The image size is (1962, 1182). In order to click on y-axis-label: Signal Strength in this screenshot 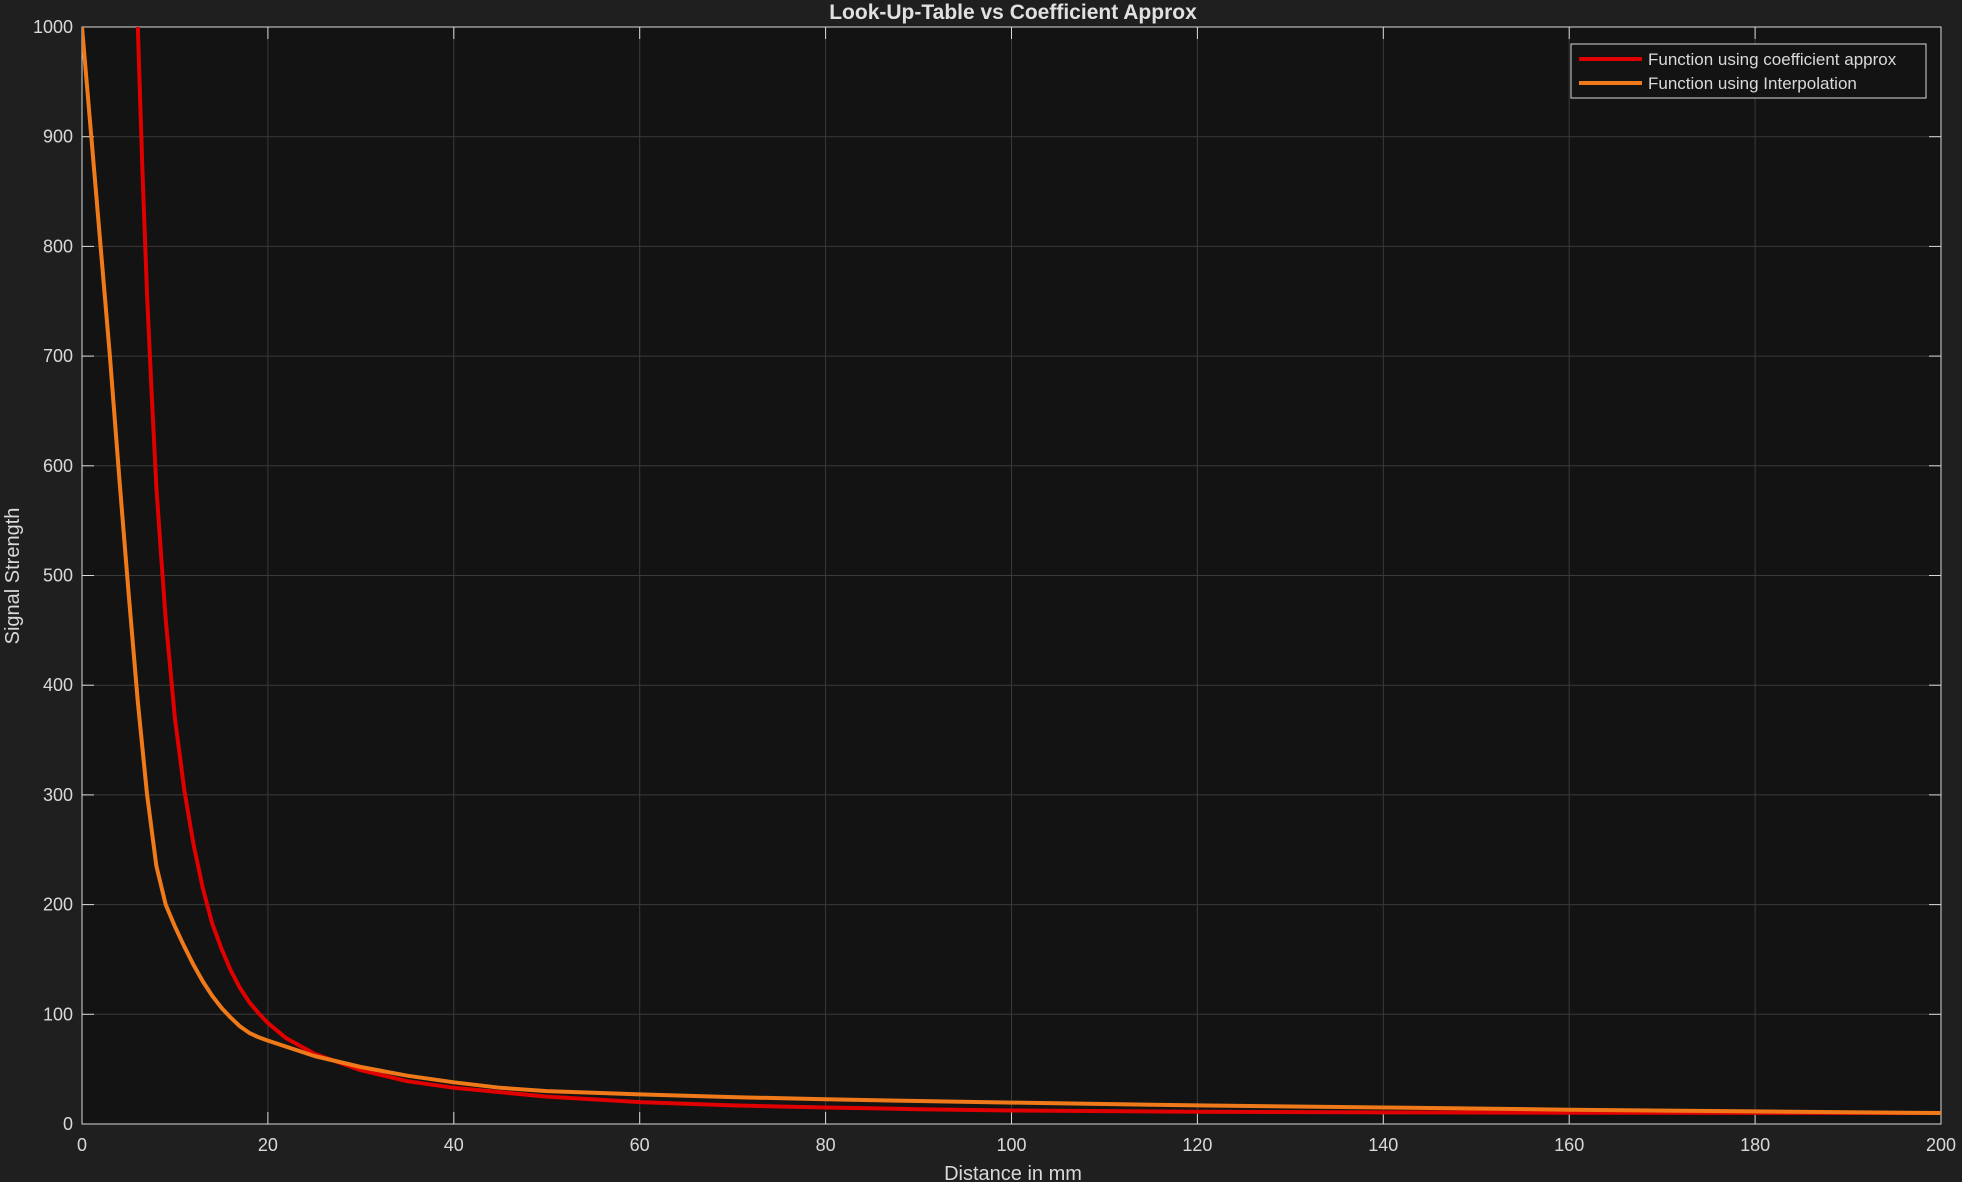, I will do `click(13, 576)`.